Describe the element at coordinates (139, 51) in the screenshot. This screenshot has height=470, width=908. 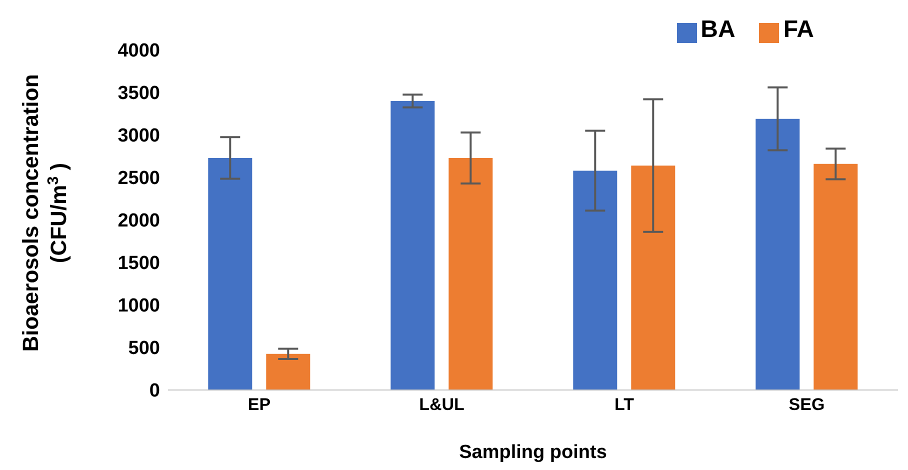
I see `y-tick-label: 4000` at that location.